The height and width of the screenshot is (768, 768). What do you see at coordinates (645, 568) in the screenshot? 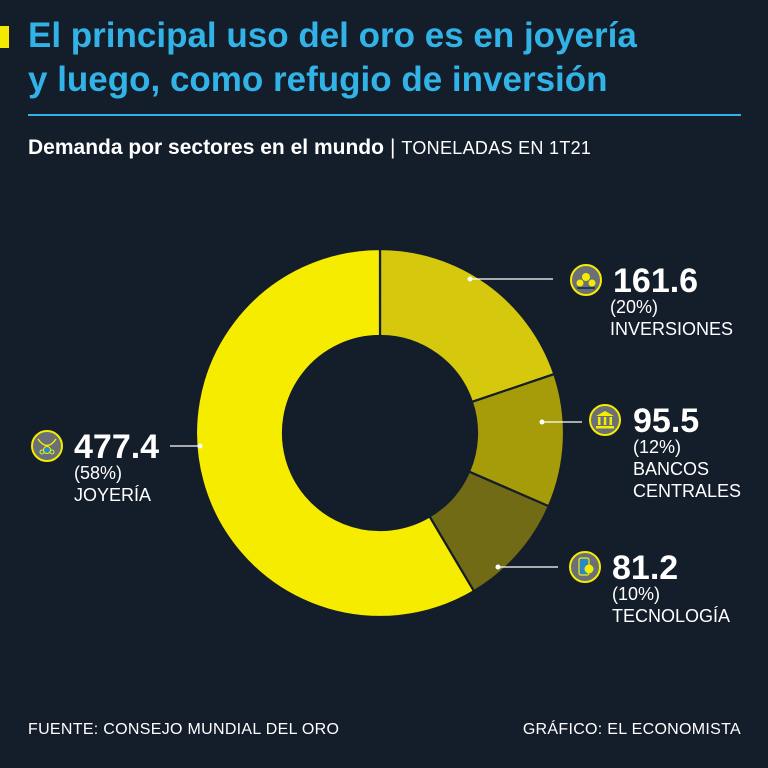
I see `slice-value-label: 81.2` at bounding box center [645, 568].